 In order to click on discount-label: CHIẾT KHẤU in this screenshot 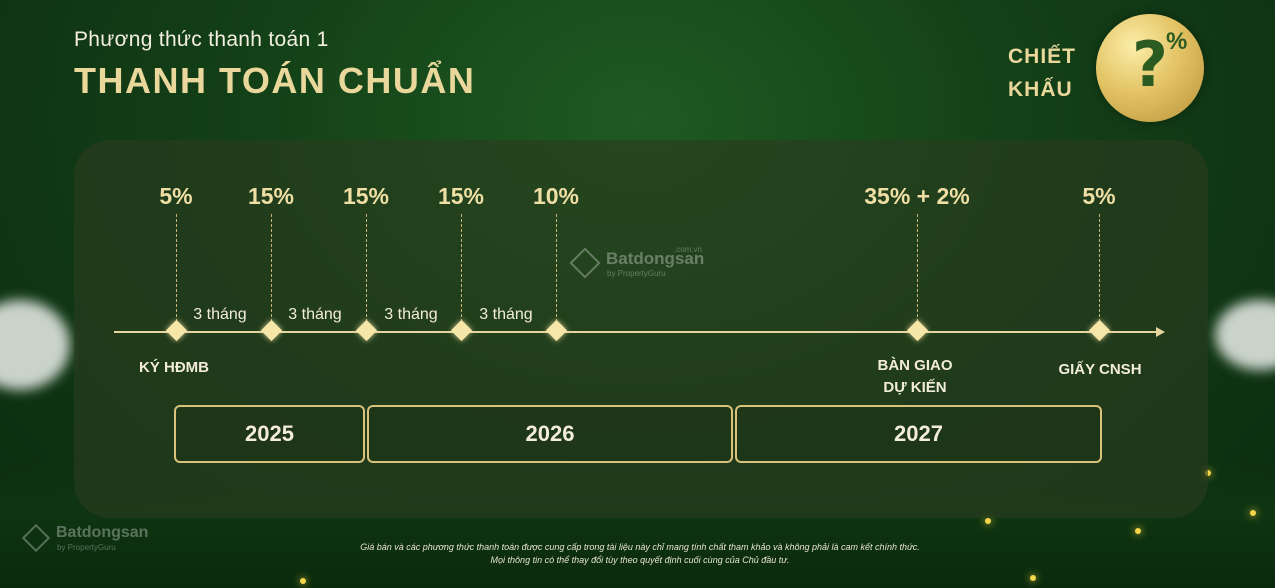, I will do `click(1042, 73)`.